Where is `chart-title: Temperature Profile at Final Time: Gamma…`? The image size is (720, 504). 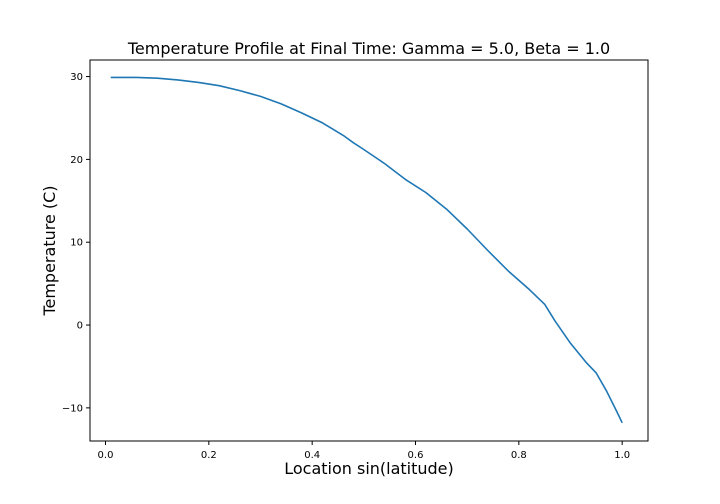 chart-title: Temperature Profile at Final Time: Gamma… is located at coordinates (368, 48).